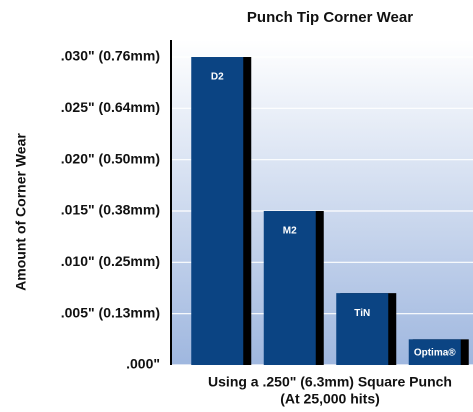  I want to click on x-axis-label: (At 25,000 hits), so click(330, 399).